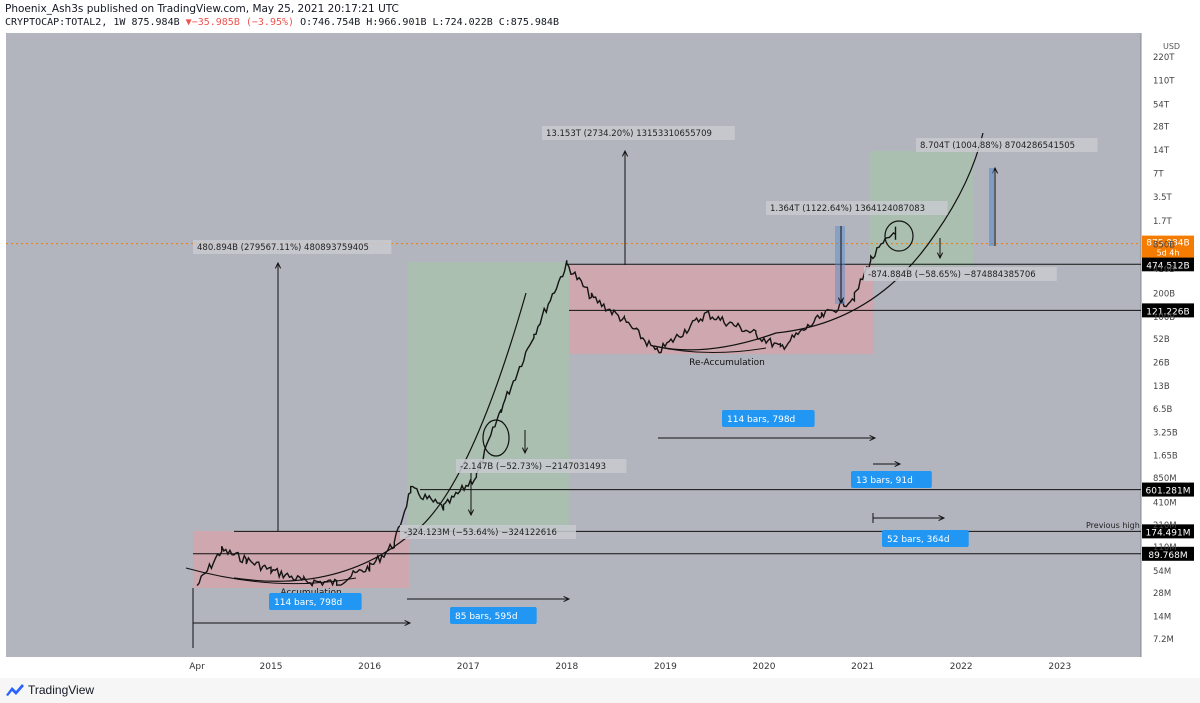 The width and height of the screenshot is (1200, 703). What do you see at coordinates (1113, 525) in the screenshot?
I see `previous-high-label: Previous high` at bounding box center [1113, 525].